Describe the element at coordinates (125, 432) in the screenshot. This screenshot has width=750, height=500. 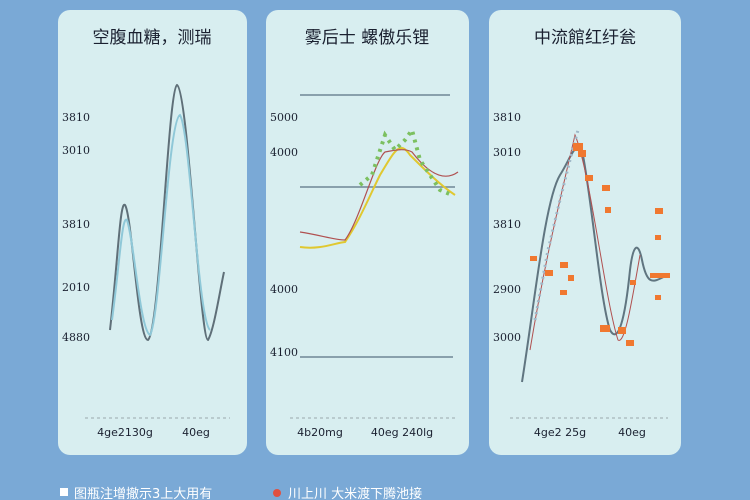
I see `x-label: 4ge2130g` at that location.